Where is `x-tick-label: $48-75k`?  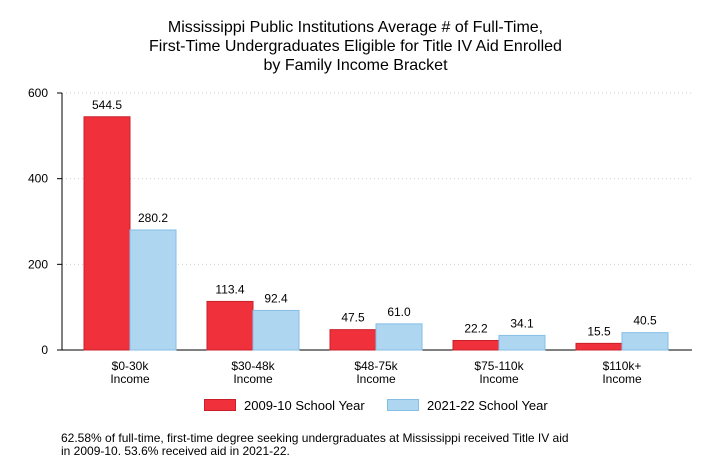
x-tick-label: $48-75k is located at coordinates (376, 366).